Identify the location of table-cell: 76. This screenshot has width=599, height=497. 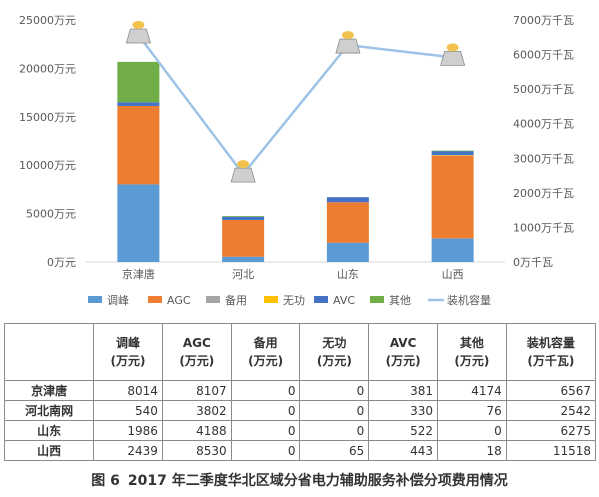
(471, 410).